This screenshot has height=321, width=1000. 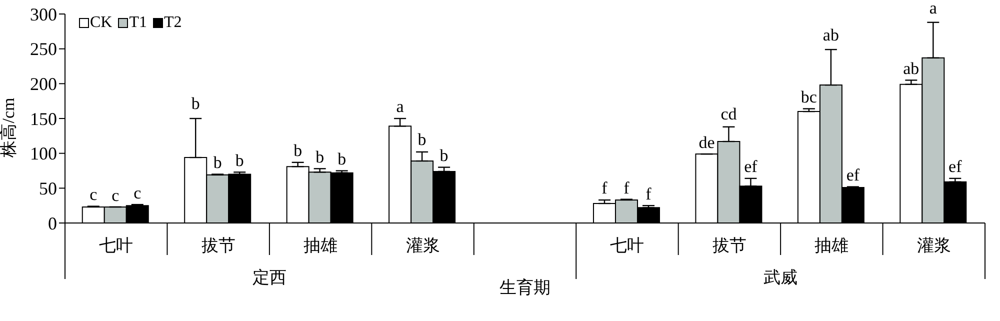 What do you see at coordinates (172, 23) in the screenshot?
I see `legend-label: T2` at bounding box center [172, 23].